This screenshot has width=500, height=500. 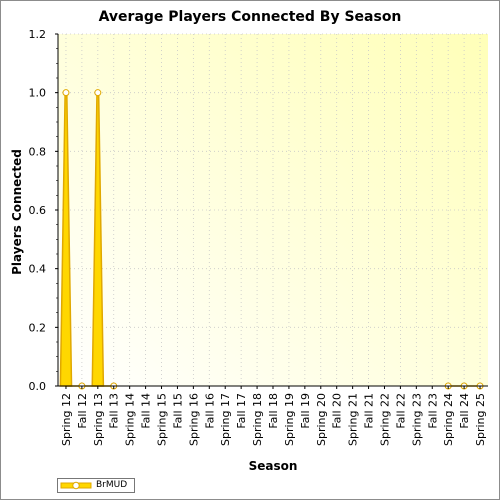 I want to click on x-tick-label: Spring 23, so click(x=416, y=419).